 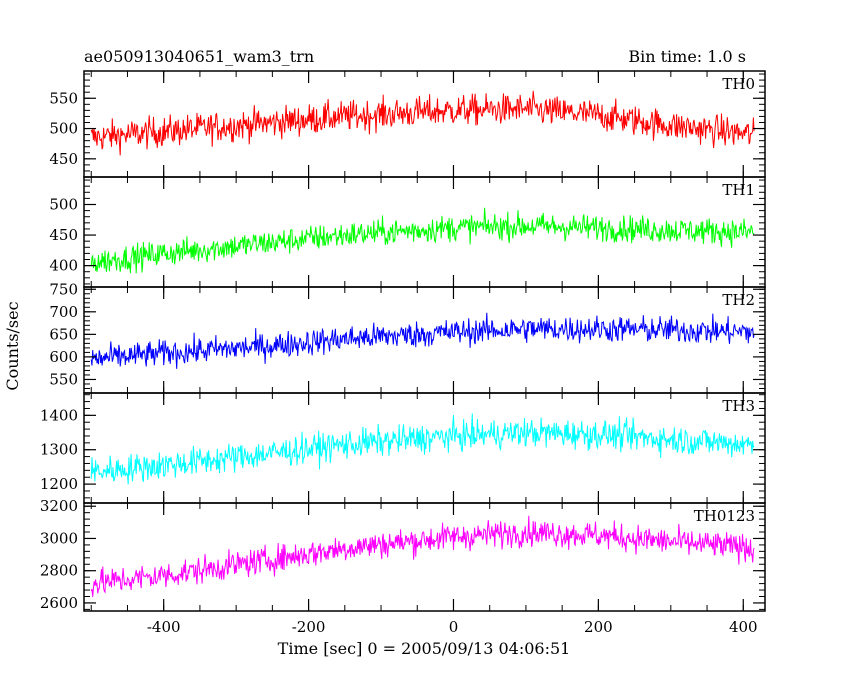 I want to click on x-tick-label: -400, so click(x=164, y=627).